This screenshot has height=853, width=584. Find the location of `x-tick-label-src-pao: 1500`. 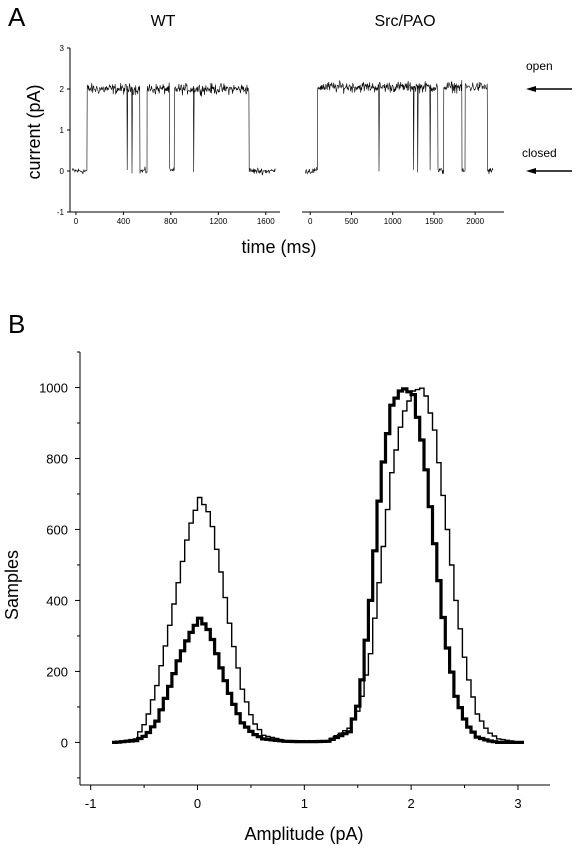

x-tick-label-src-pao: 1500 is located at coordinates (434, 221).